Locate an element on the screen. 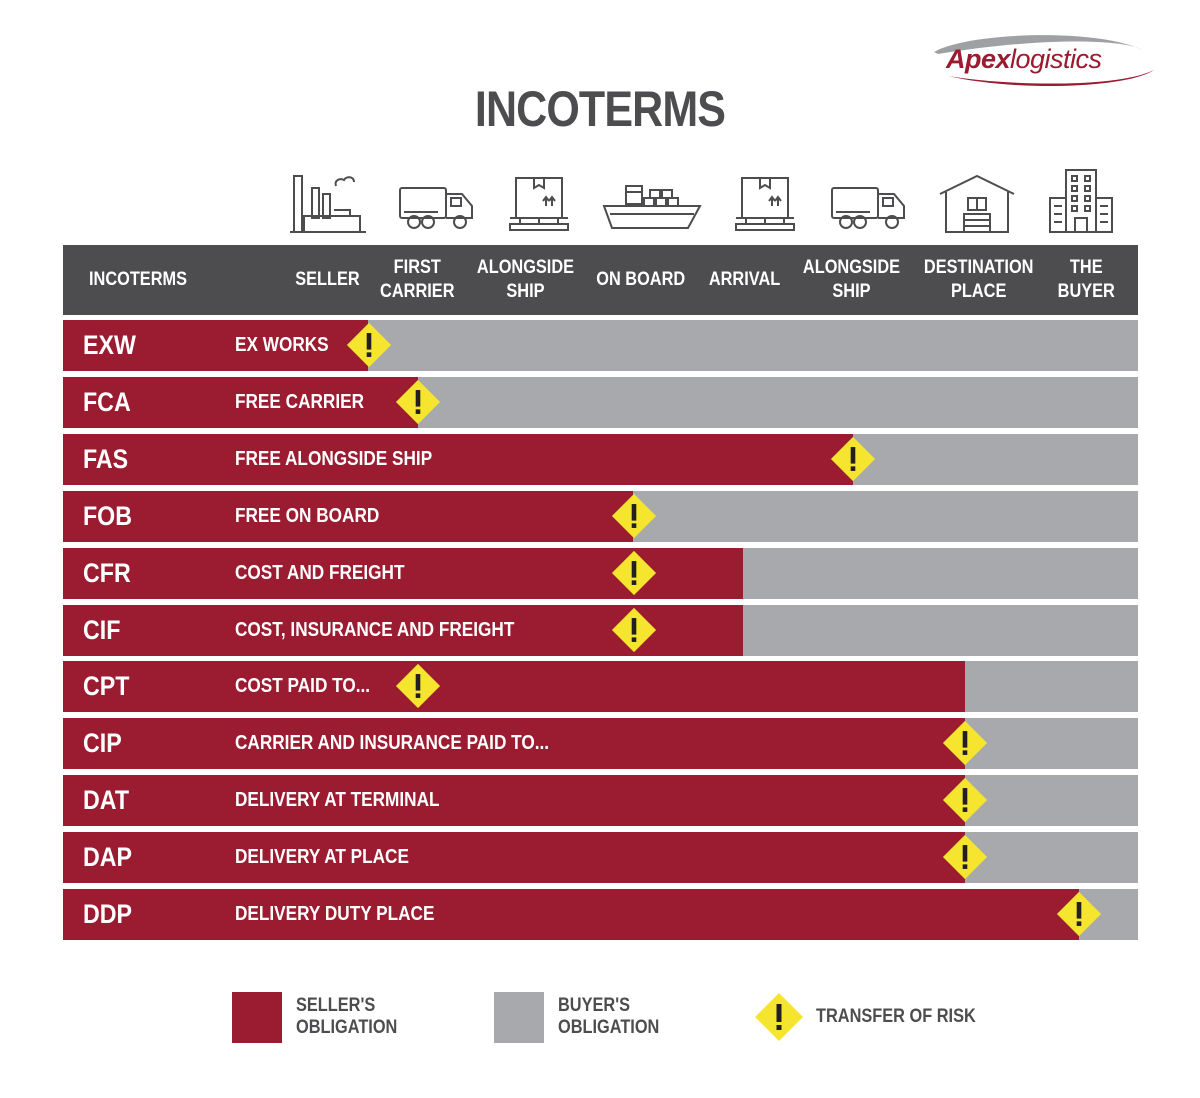  term-row-fas: FAS FREE ALONGSIDE SHIP is located at coordinates (600, 459).